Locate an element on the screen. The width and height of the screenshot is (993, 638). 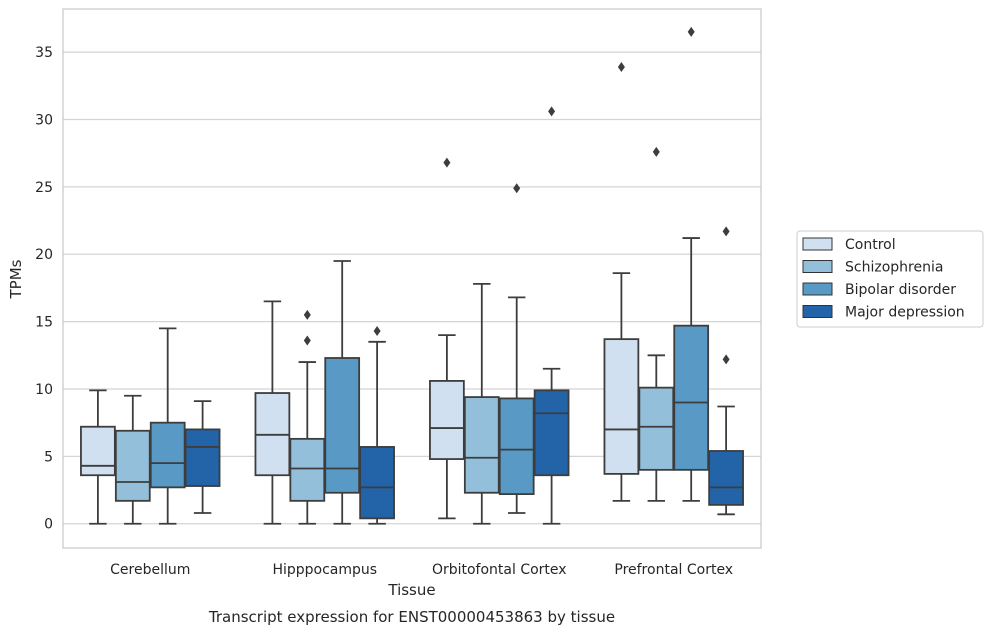
legend-label: Bipolar disorder is located at coordinates (900, 290).